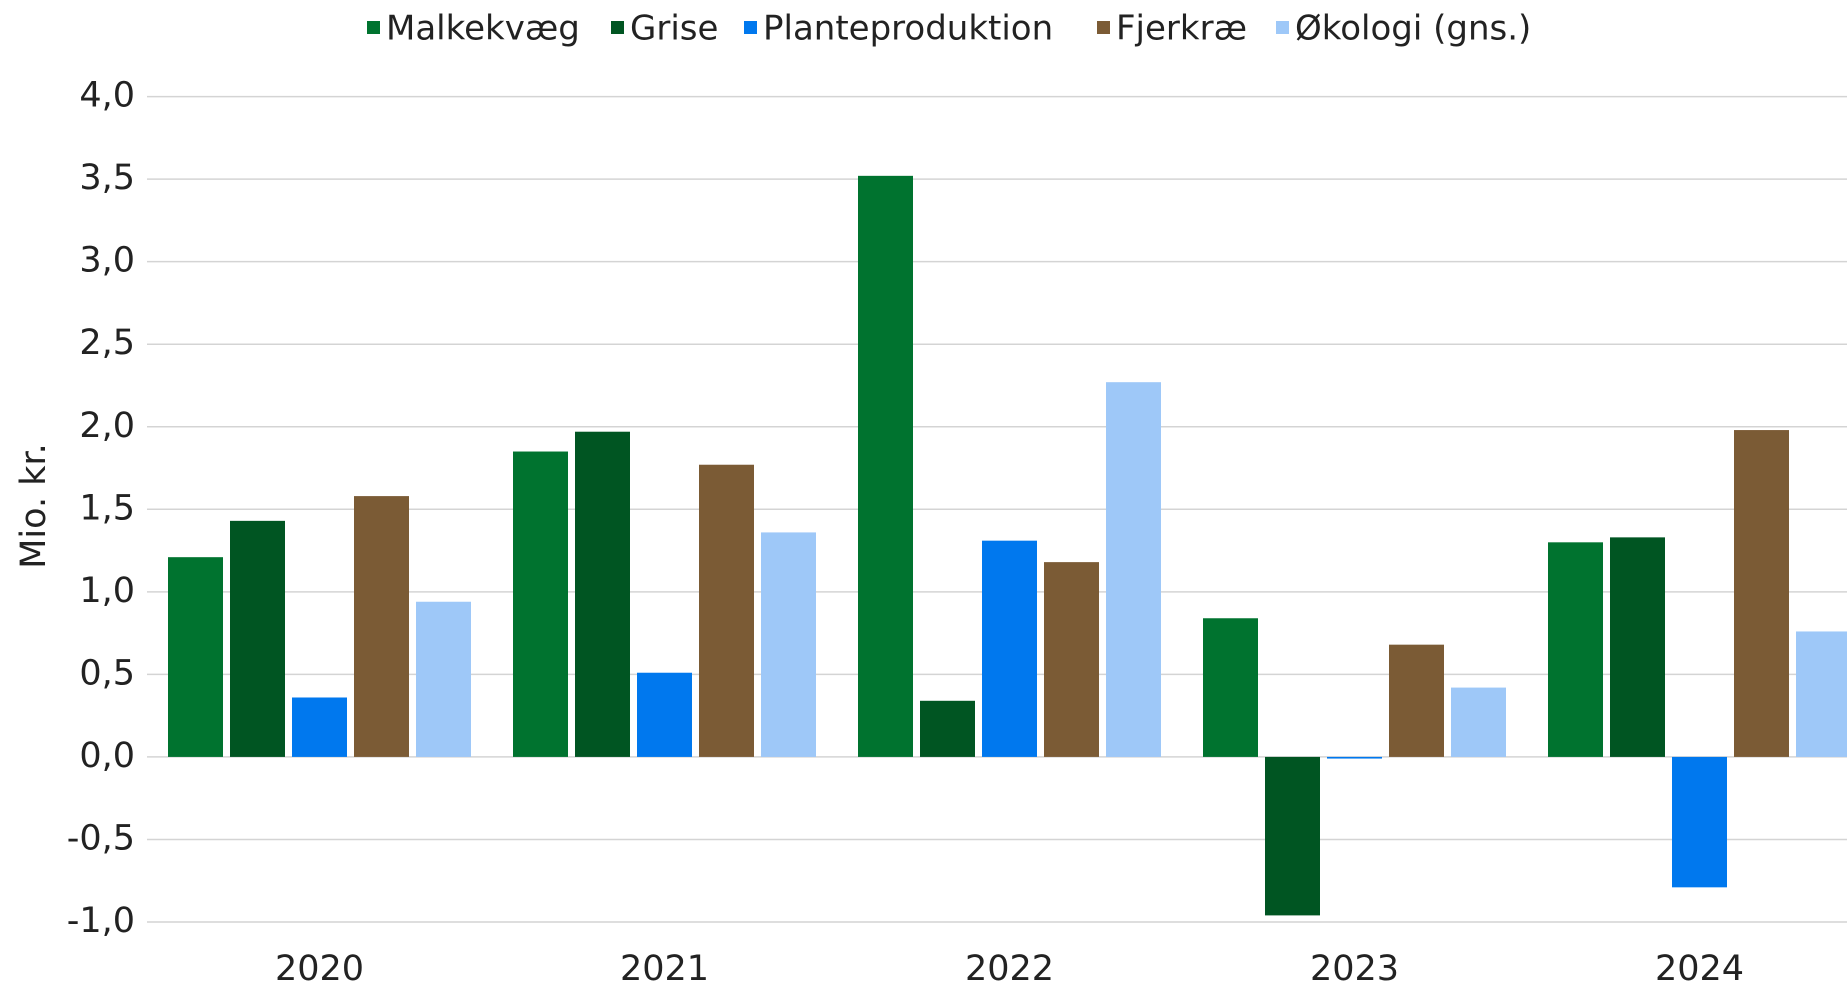 The height and width of the screenshot is (987, 1847). I want to click on y-tick-label: 2,5, so click(107, 343).